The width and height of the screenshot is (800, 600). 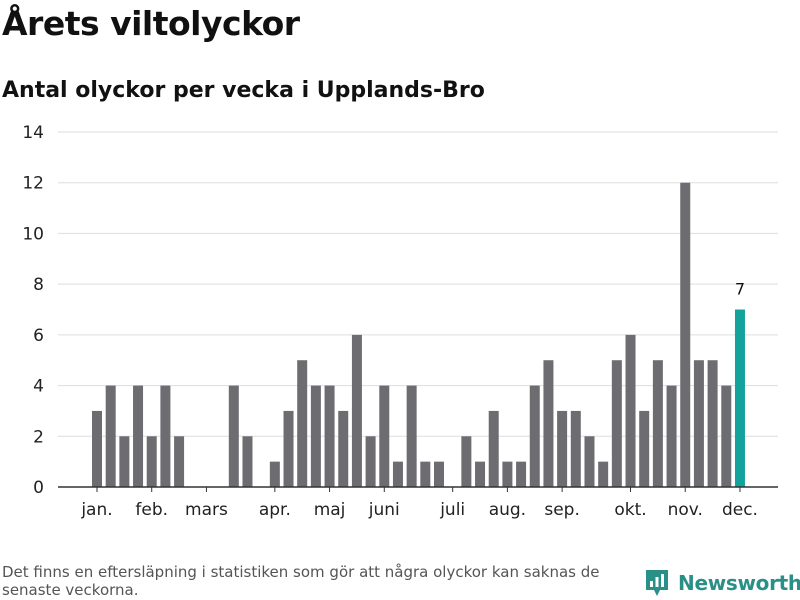 What do you see at coordinates (740, 289) in the screenshot?
I see `data-label: 7` at bounding box center [740, 289].